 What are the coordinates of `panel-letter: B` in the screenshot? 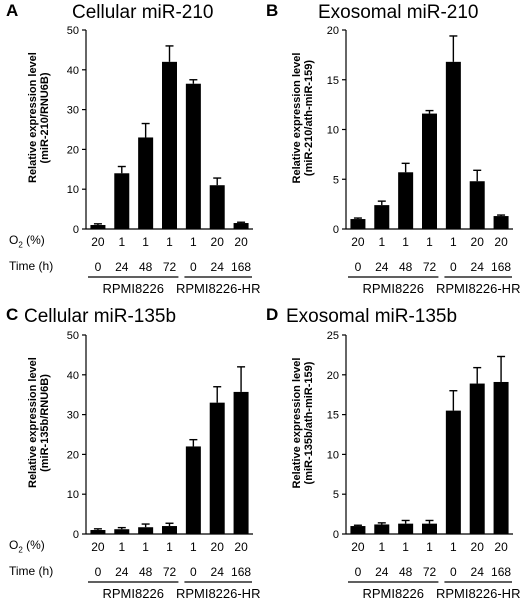 It's located at (272, 10).